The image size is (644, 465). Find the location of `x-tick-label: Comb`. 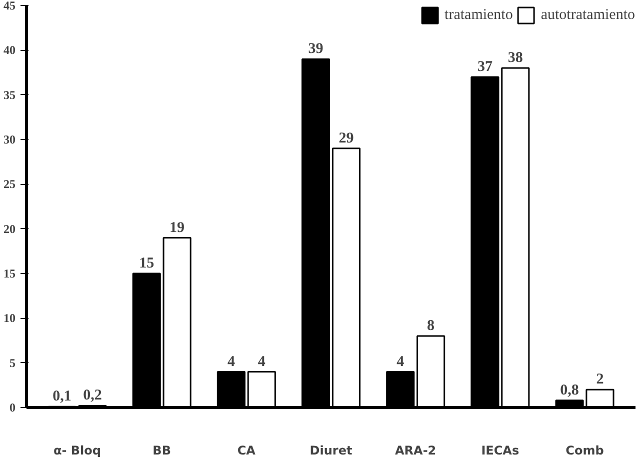

x-tick-label: Comb is located at coordinates (585, 451).